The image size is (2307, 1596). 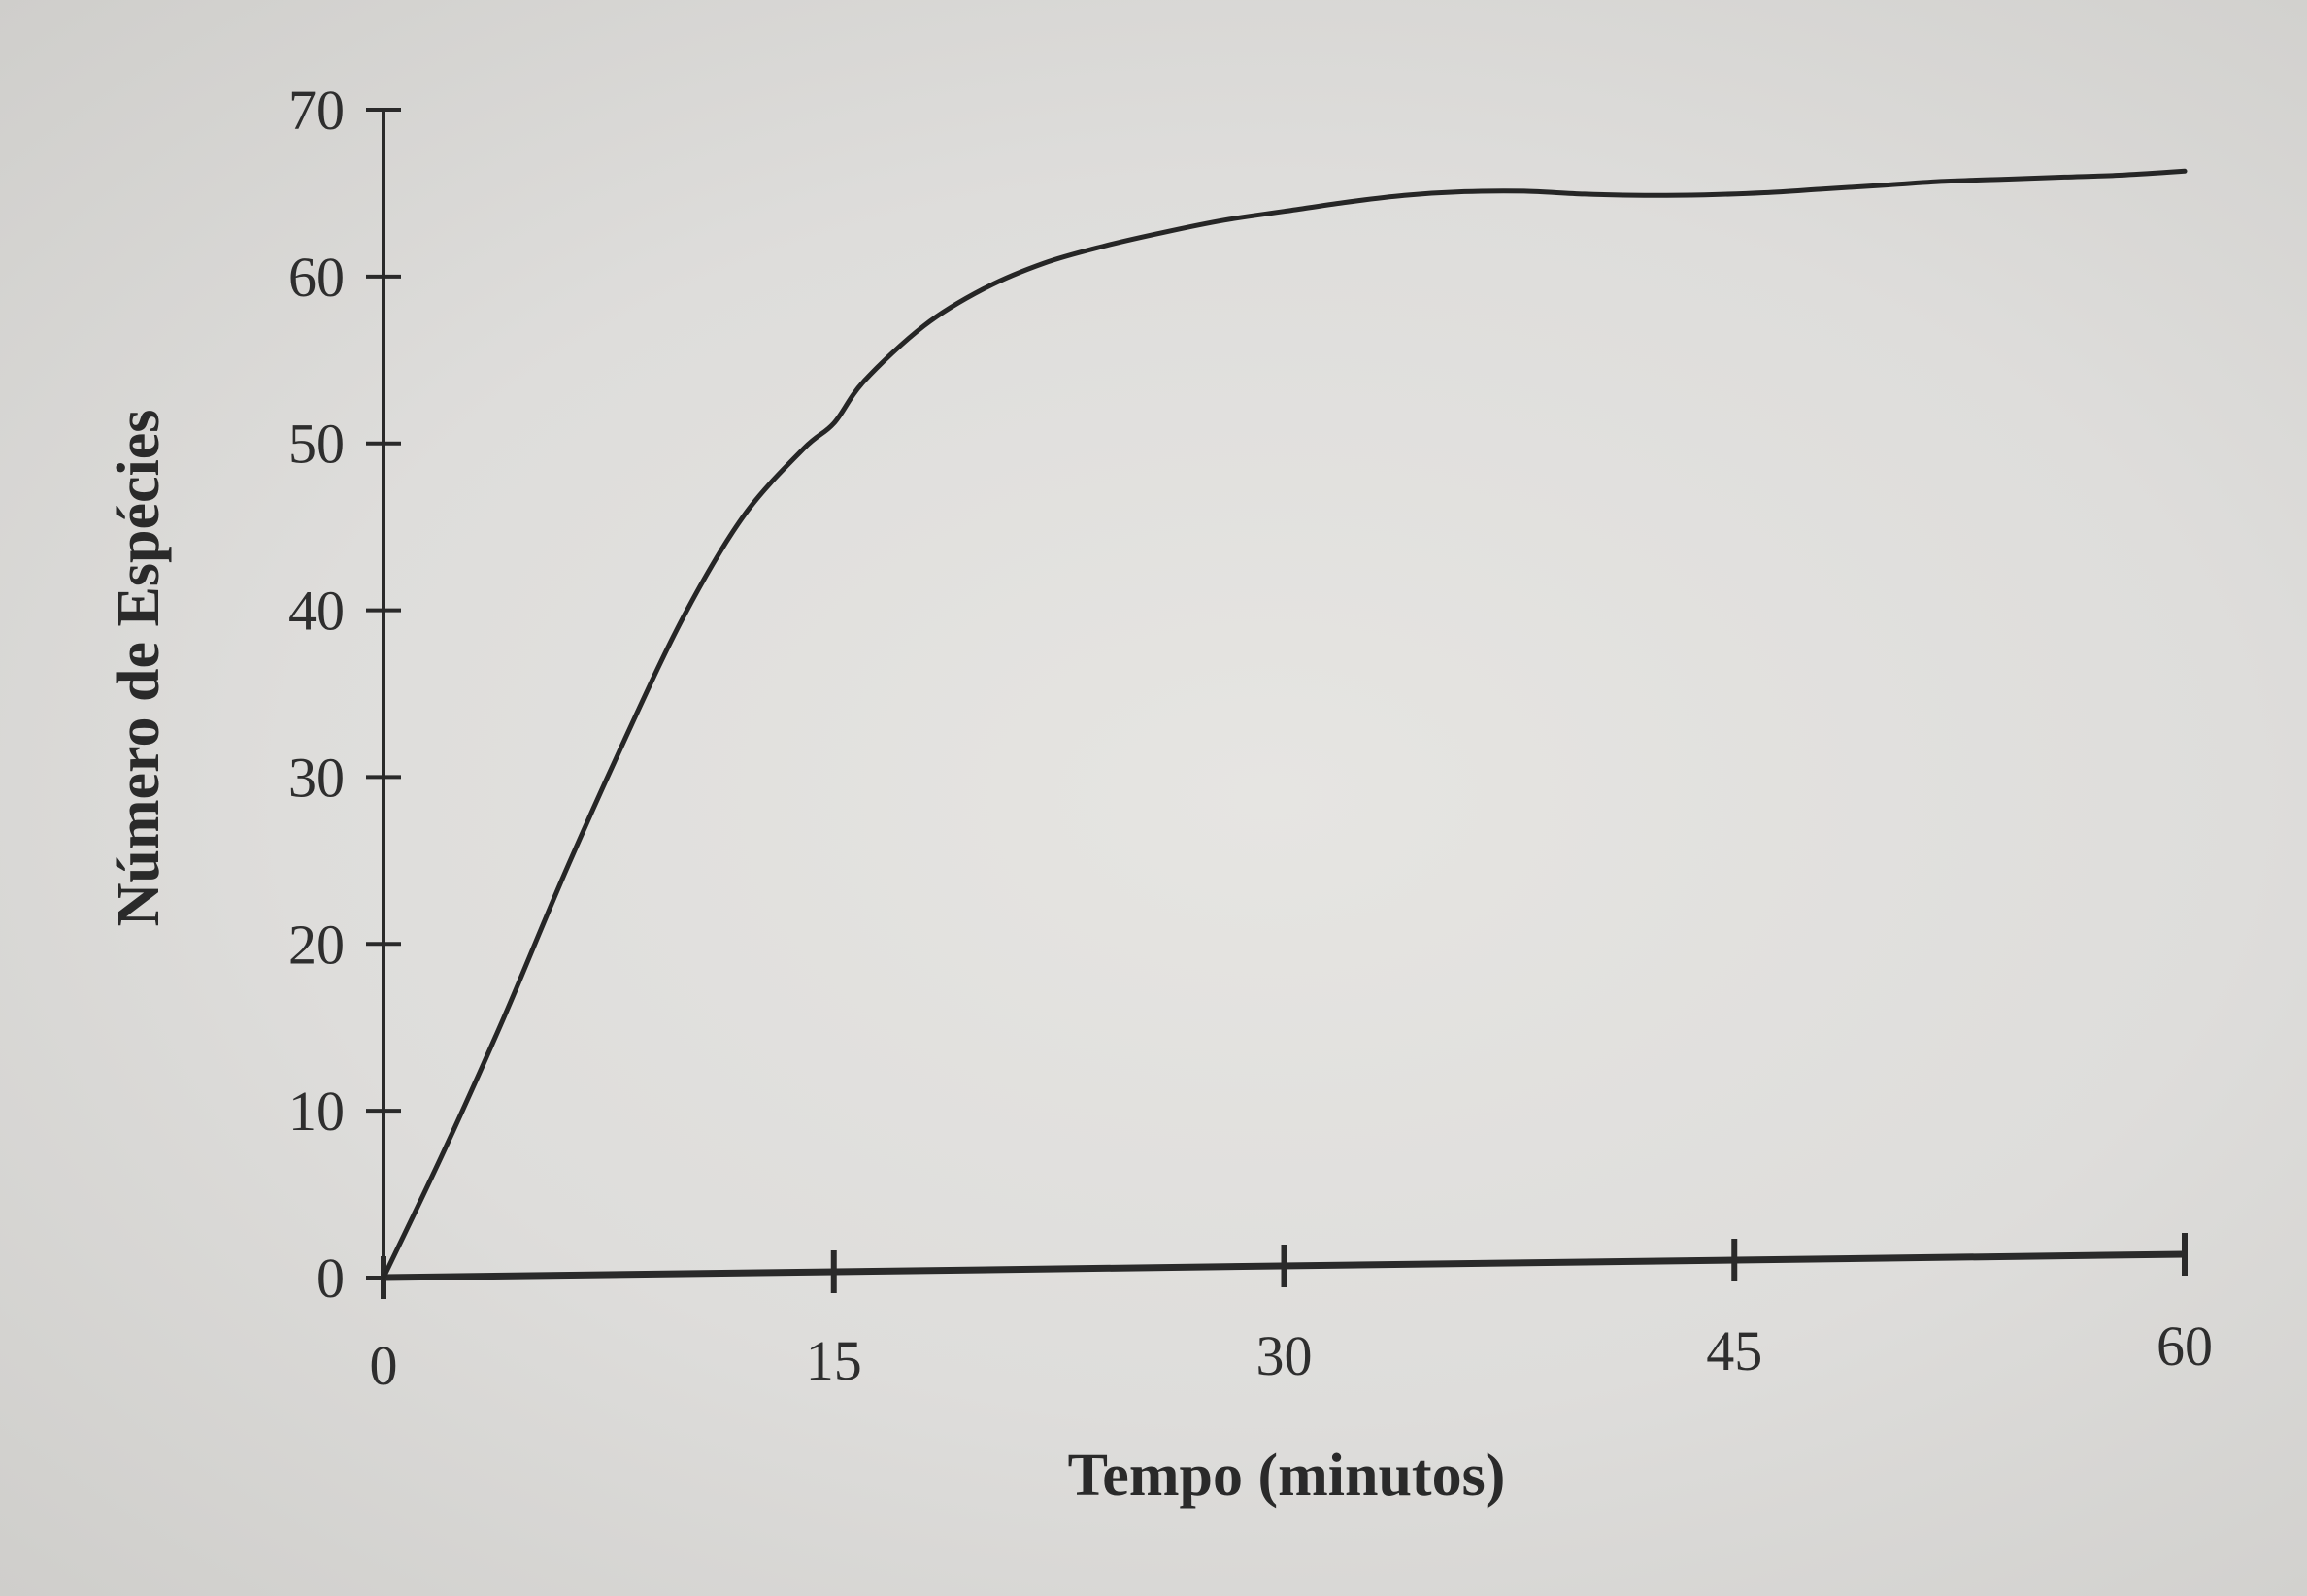 What do you see at coordinates (1291, 1315) in the screenshot?
I see `x-axis: 0 15 30 45 60` at bounding box center [1291, 1315].